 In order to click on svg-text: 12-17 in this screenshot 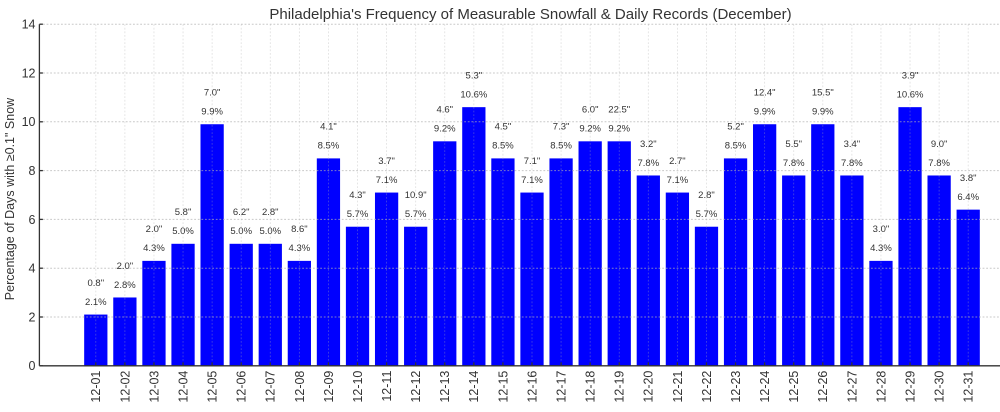, I will do `click(561, 387)`.